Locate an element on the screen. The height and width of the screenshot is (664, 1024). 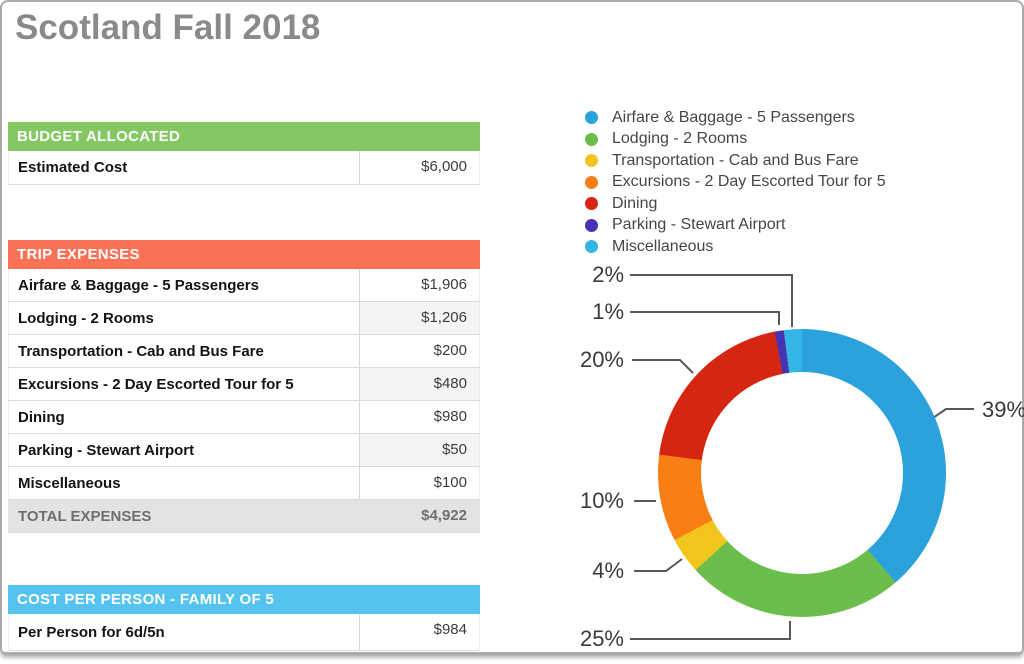
percent-label-airfare: 39% is located at coordinates (1003, 409).